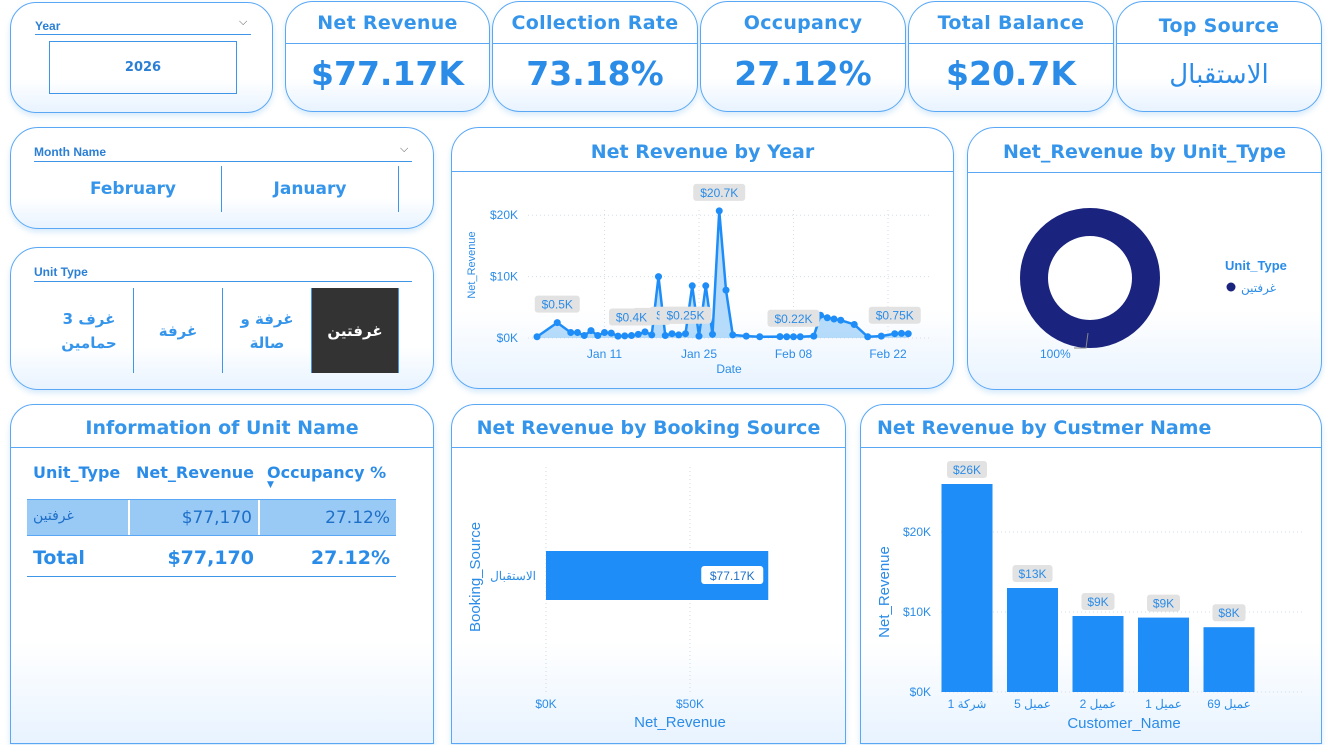  What do you see at coordinates (1229, 704) in the screenshot?
I see `category-label: عميل 69` at bounding box center [1229, 704].